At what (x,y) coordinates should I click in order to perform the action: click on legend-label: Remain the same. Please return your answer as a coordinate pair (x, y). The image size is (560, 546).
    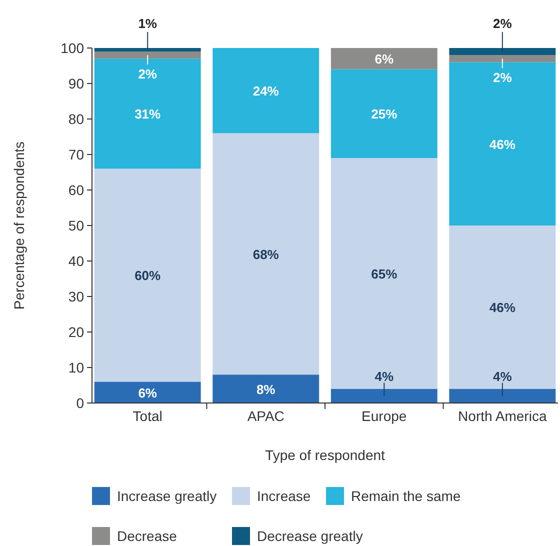
    Looking at the image, I should click on (406, 496).